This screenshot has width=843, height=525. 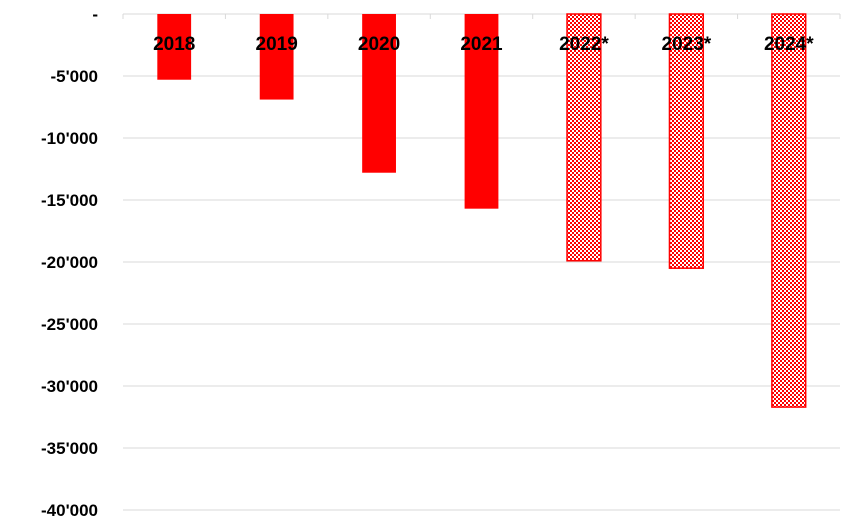 I want to click on bar-forecast-2024, so click(x=789, y=210).